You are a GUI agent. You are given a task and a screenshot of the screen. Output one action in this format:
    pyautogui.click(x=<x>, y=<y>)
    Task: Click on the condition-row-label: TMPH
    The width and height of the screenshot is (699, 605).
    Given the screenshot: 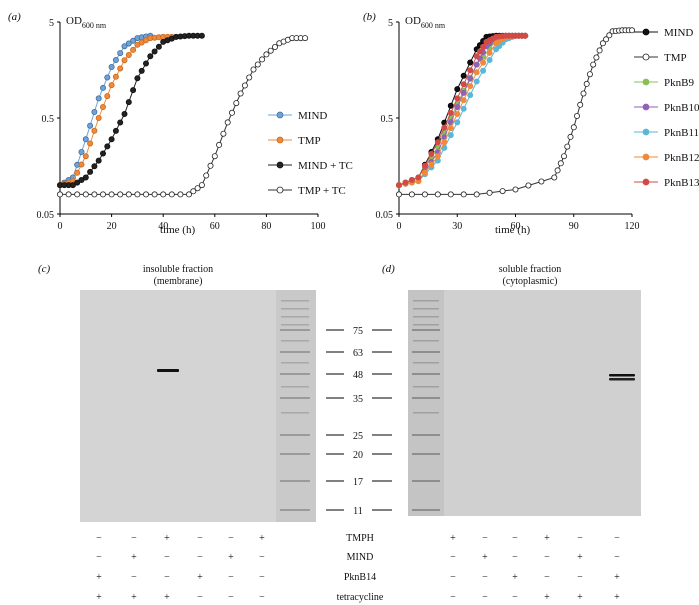 What is the action you would take?
    pyautogui.click(x=360, y=538)
    